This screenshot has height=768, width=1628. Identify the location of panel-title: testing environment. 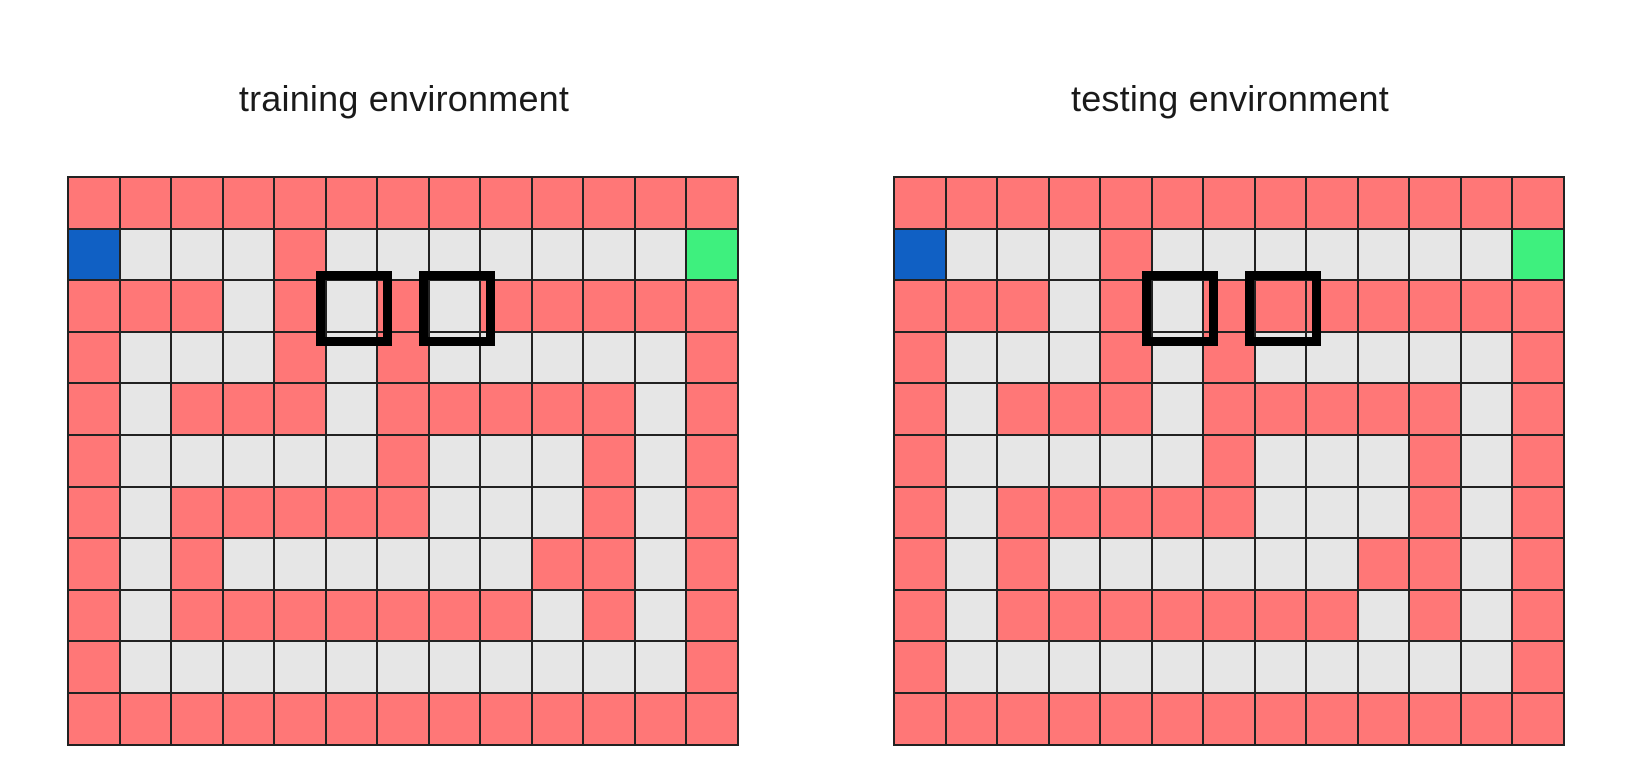
(1230, 98).